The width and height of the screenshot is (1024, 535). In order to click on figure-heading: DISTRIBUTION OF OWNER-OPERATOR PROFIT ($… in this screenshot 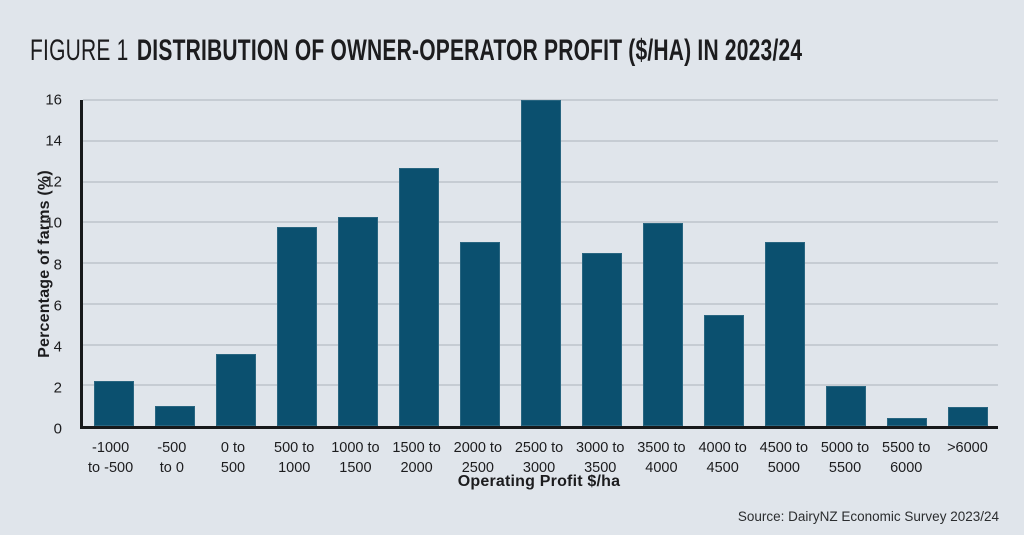, I will do `click(469, 50)`.